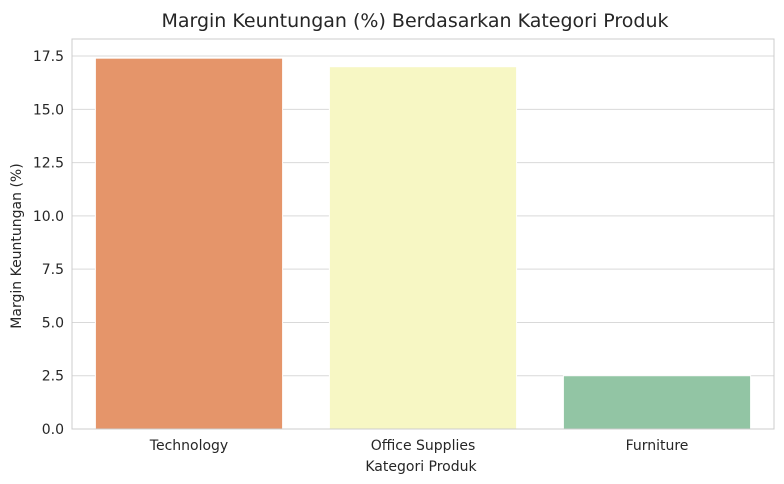  What do you see at coordinates (48, 164) in the screenshot?
I see `y-tick-label: 12.5` at bounding box center [48, 164].